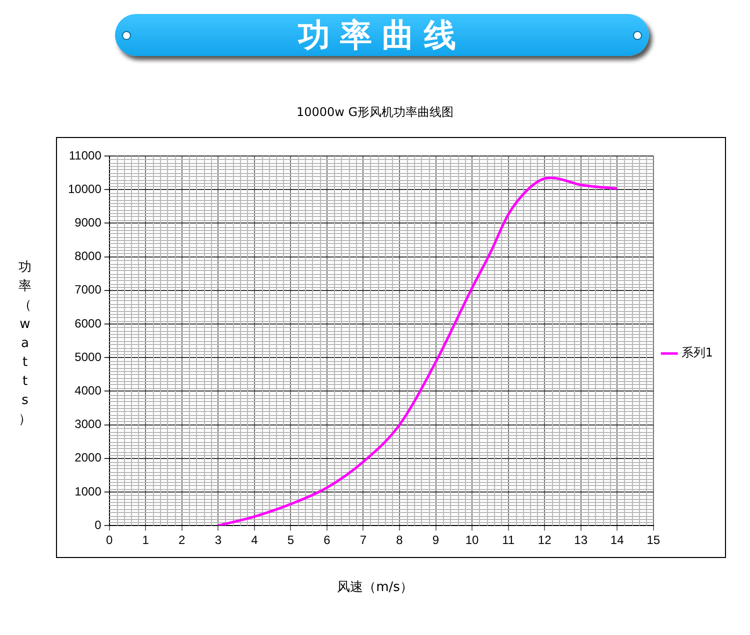 The height and width of the screenshot is (635, 750). Describe the element at coordinates (88, 323) in the screenshot. I see `y-tick-label: 6000` at that location.